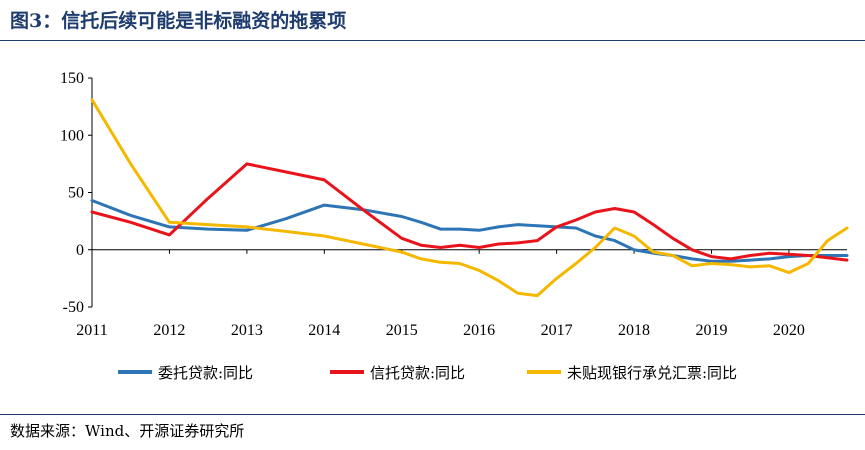 The height and width of the screenshot is (450, 865). I want to click on x-tick-label: 2015, so click(402, 330).